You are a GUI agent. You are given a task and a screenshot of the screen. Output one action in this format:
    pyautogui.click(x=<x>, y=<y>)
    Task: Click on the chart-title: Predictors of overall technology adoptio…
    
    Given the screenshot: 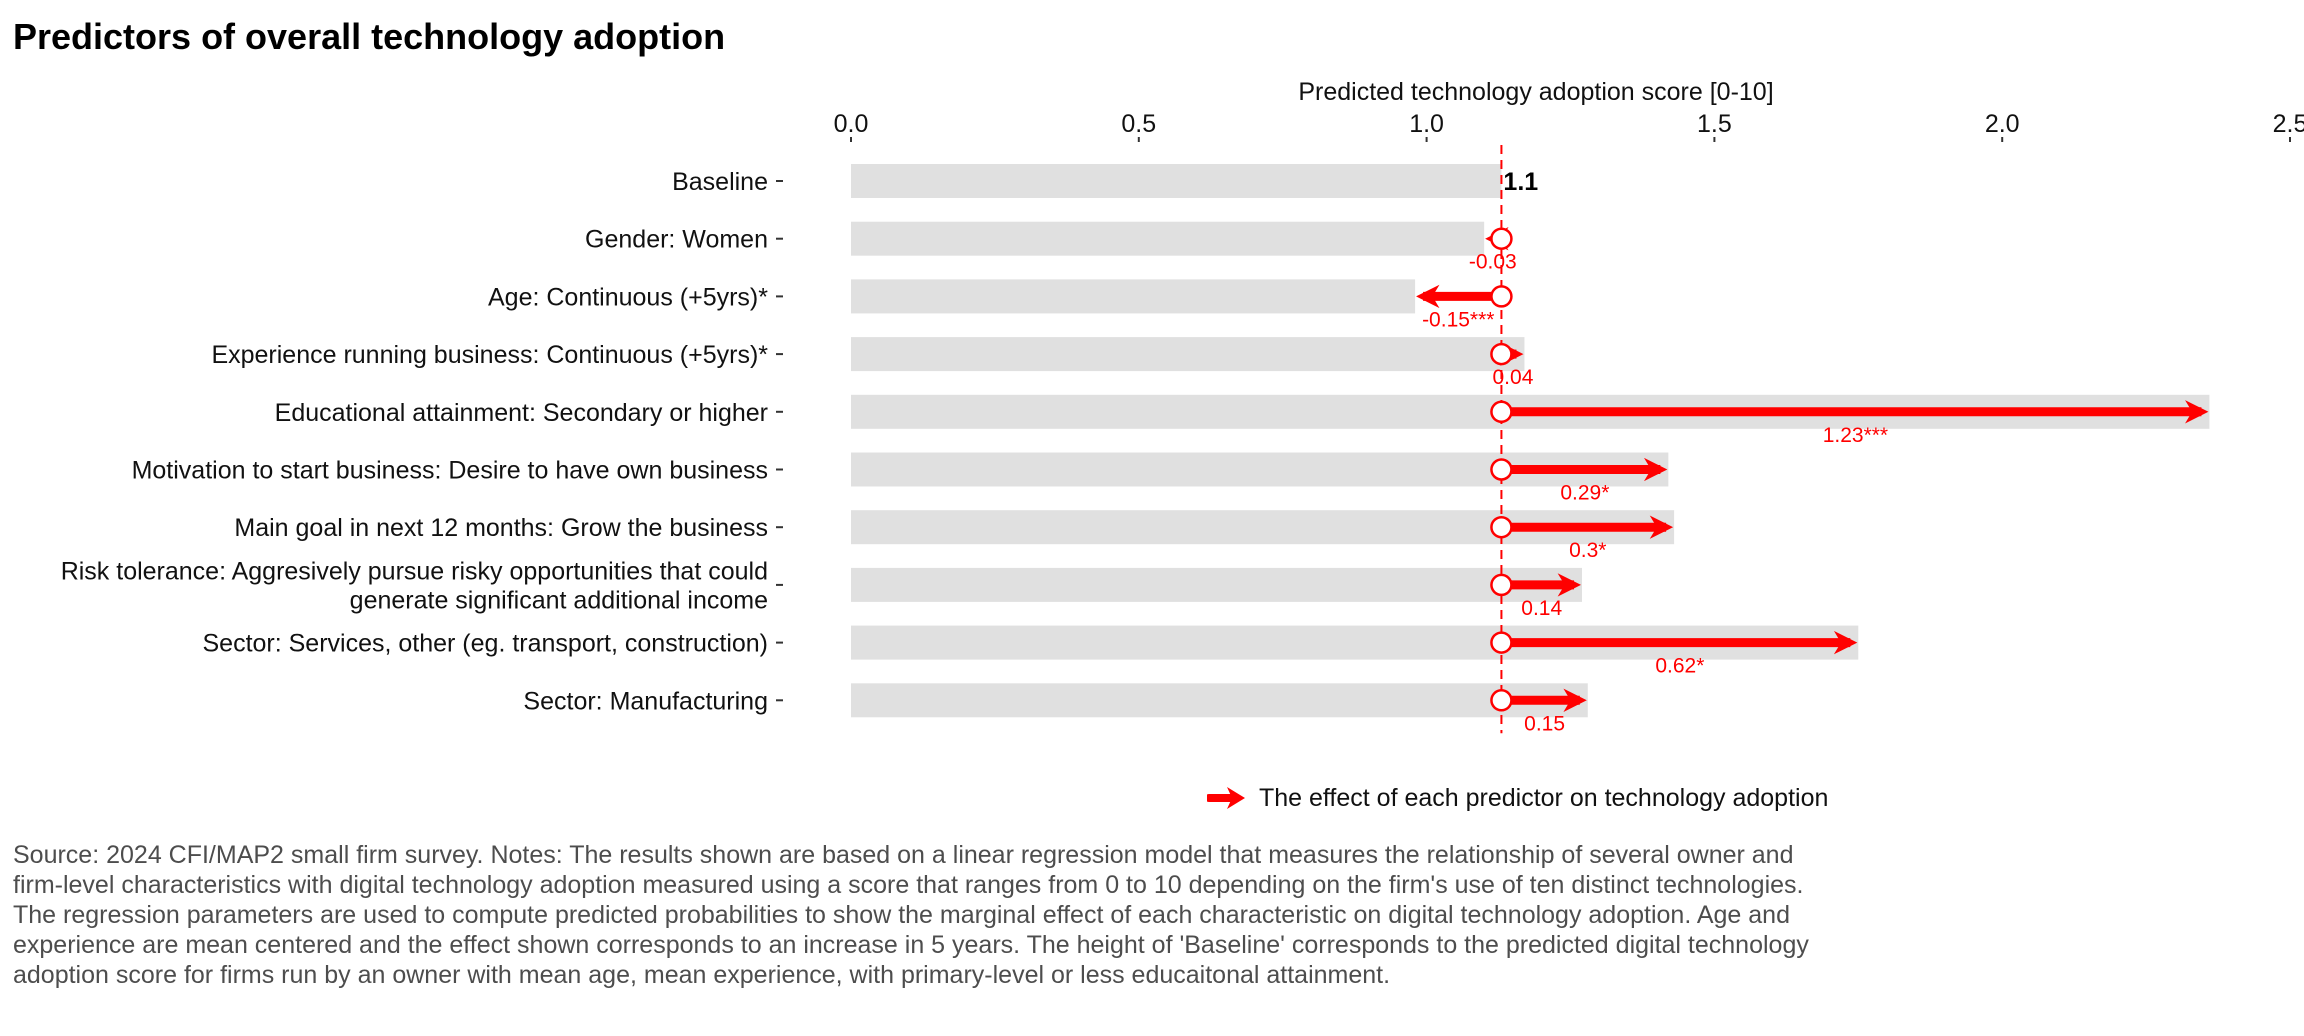 What is the action you would take?
    pyautogui.click(x=369, y=36)
    